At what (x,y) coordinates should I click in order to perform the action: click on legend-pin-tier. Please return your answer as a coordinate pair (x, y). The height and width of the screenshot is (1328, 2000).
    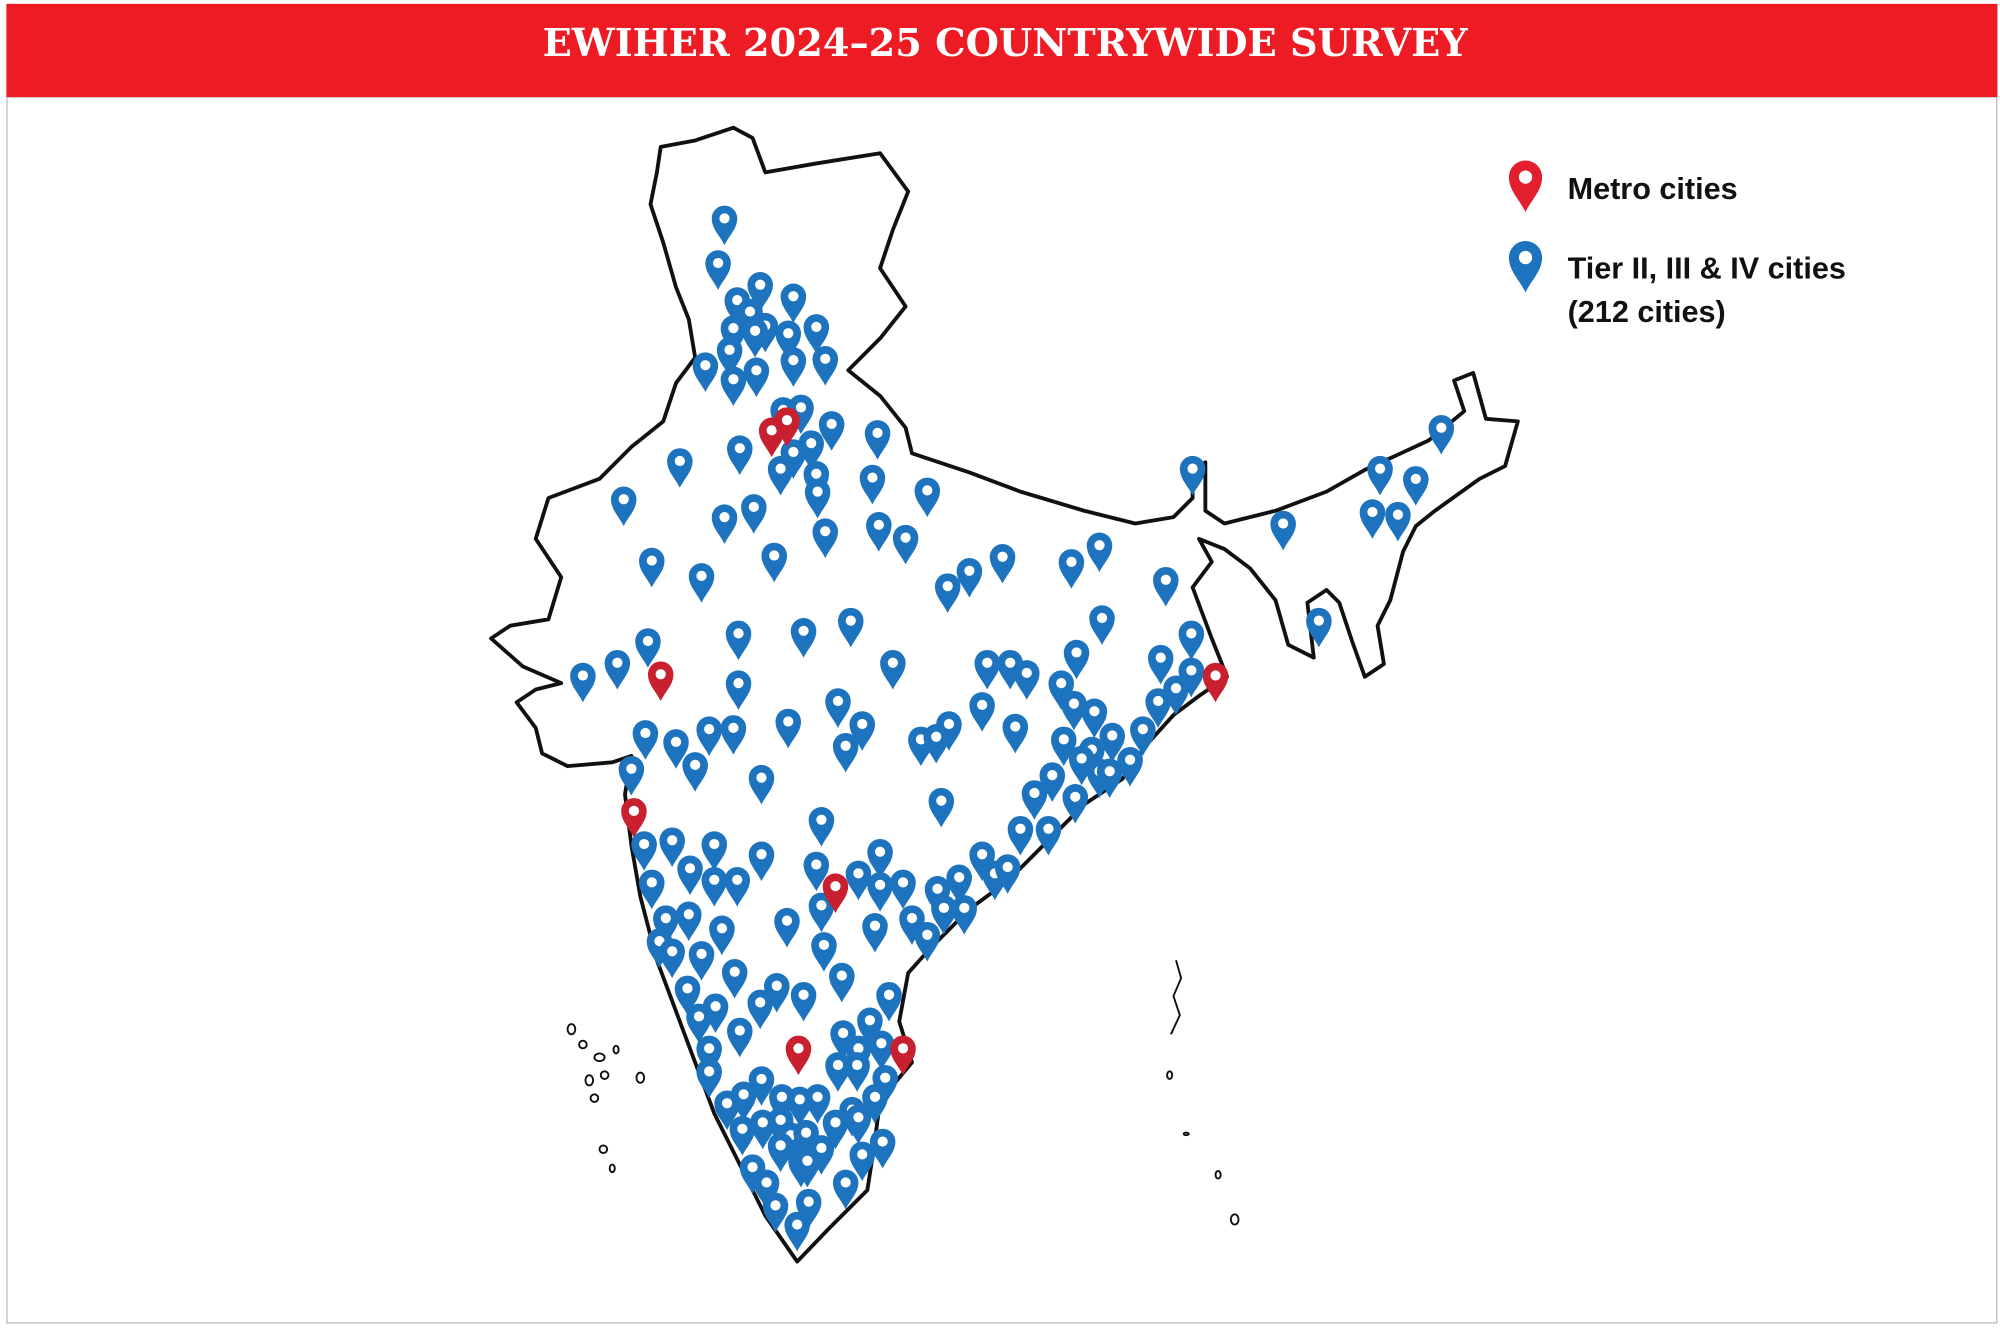
    Looking at the image, I should click on (1525, 266).